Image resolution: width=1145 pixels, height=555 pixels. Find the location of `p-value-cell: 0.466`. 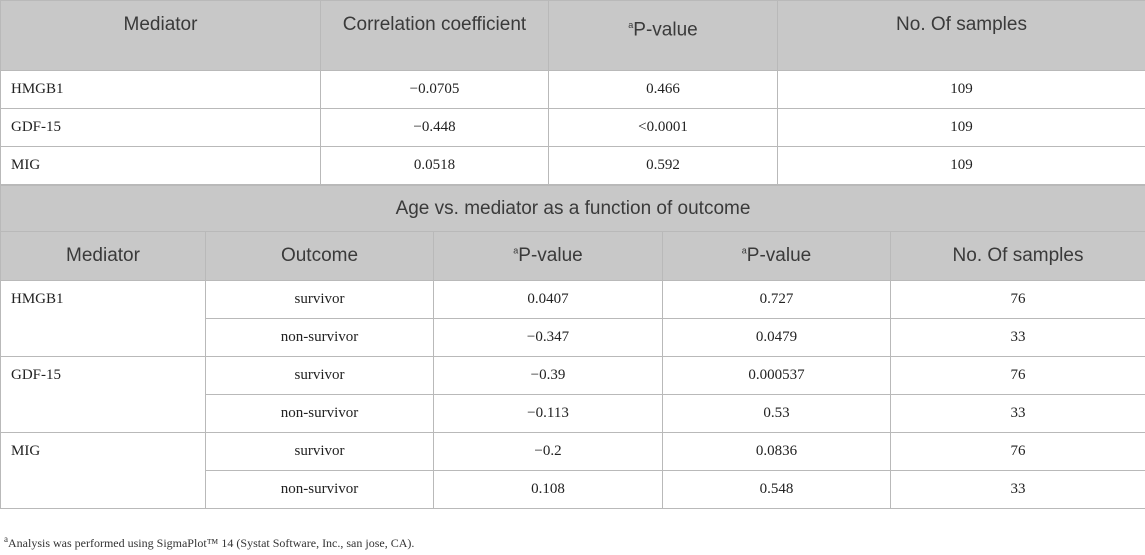

p-value-cell: 0.466 is located at coordinates (663, 89).